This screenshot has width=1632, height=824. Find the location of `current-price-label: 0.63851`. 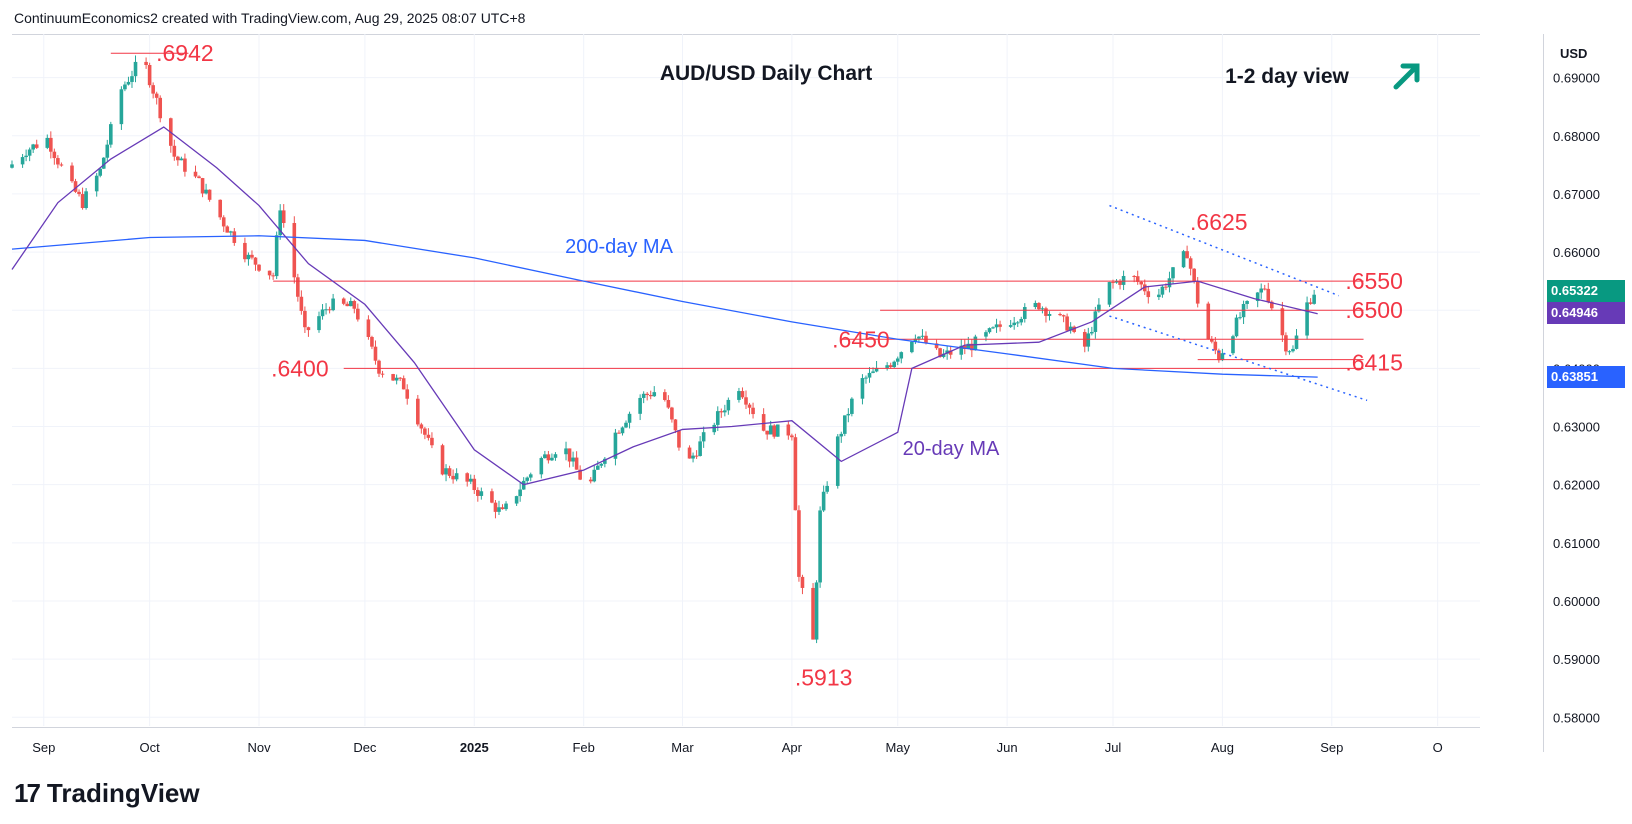

current-price-label: 0.63851 is located at coordinates (1586, 377).